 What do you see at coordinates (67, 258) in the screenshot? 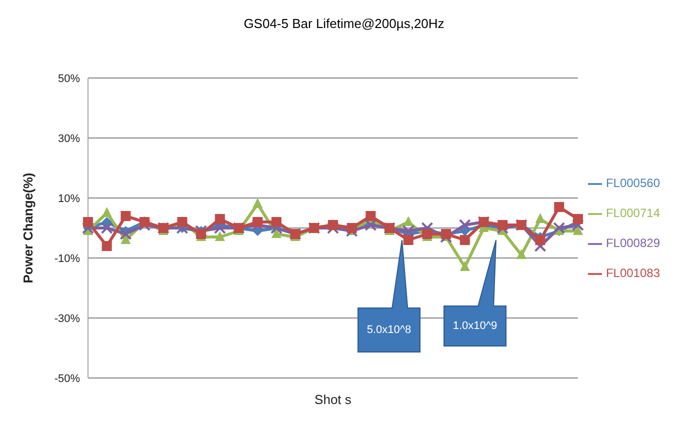
I see `y-tick-label: -10%` at bounding box center [67, 258].